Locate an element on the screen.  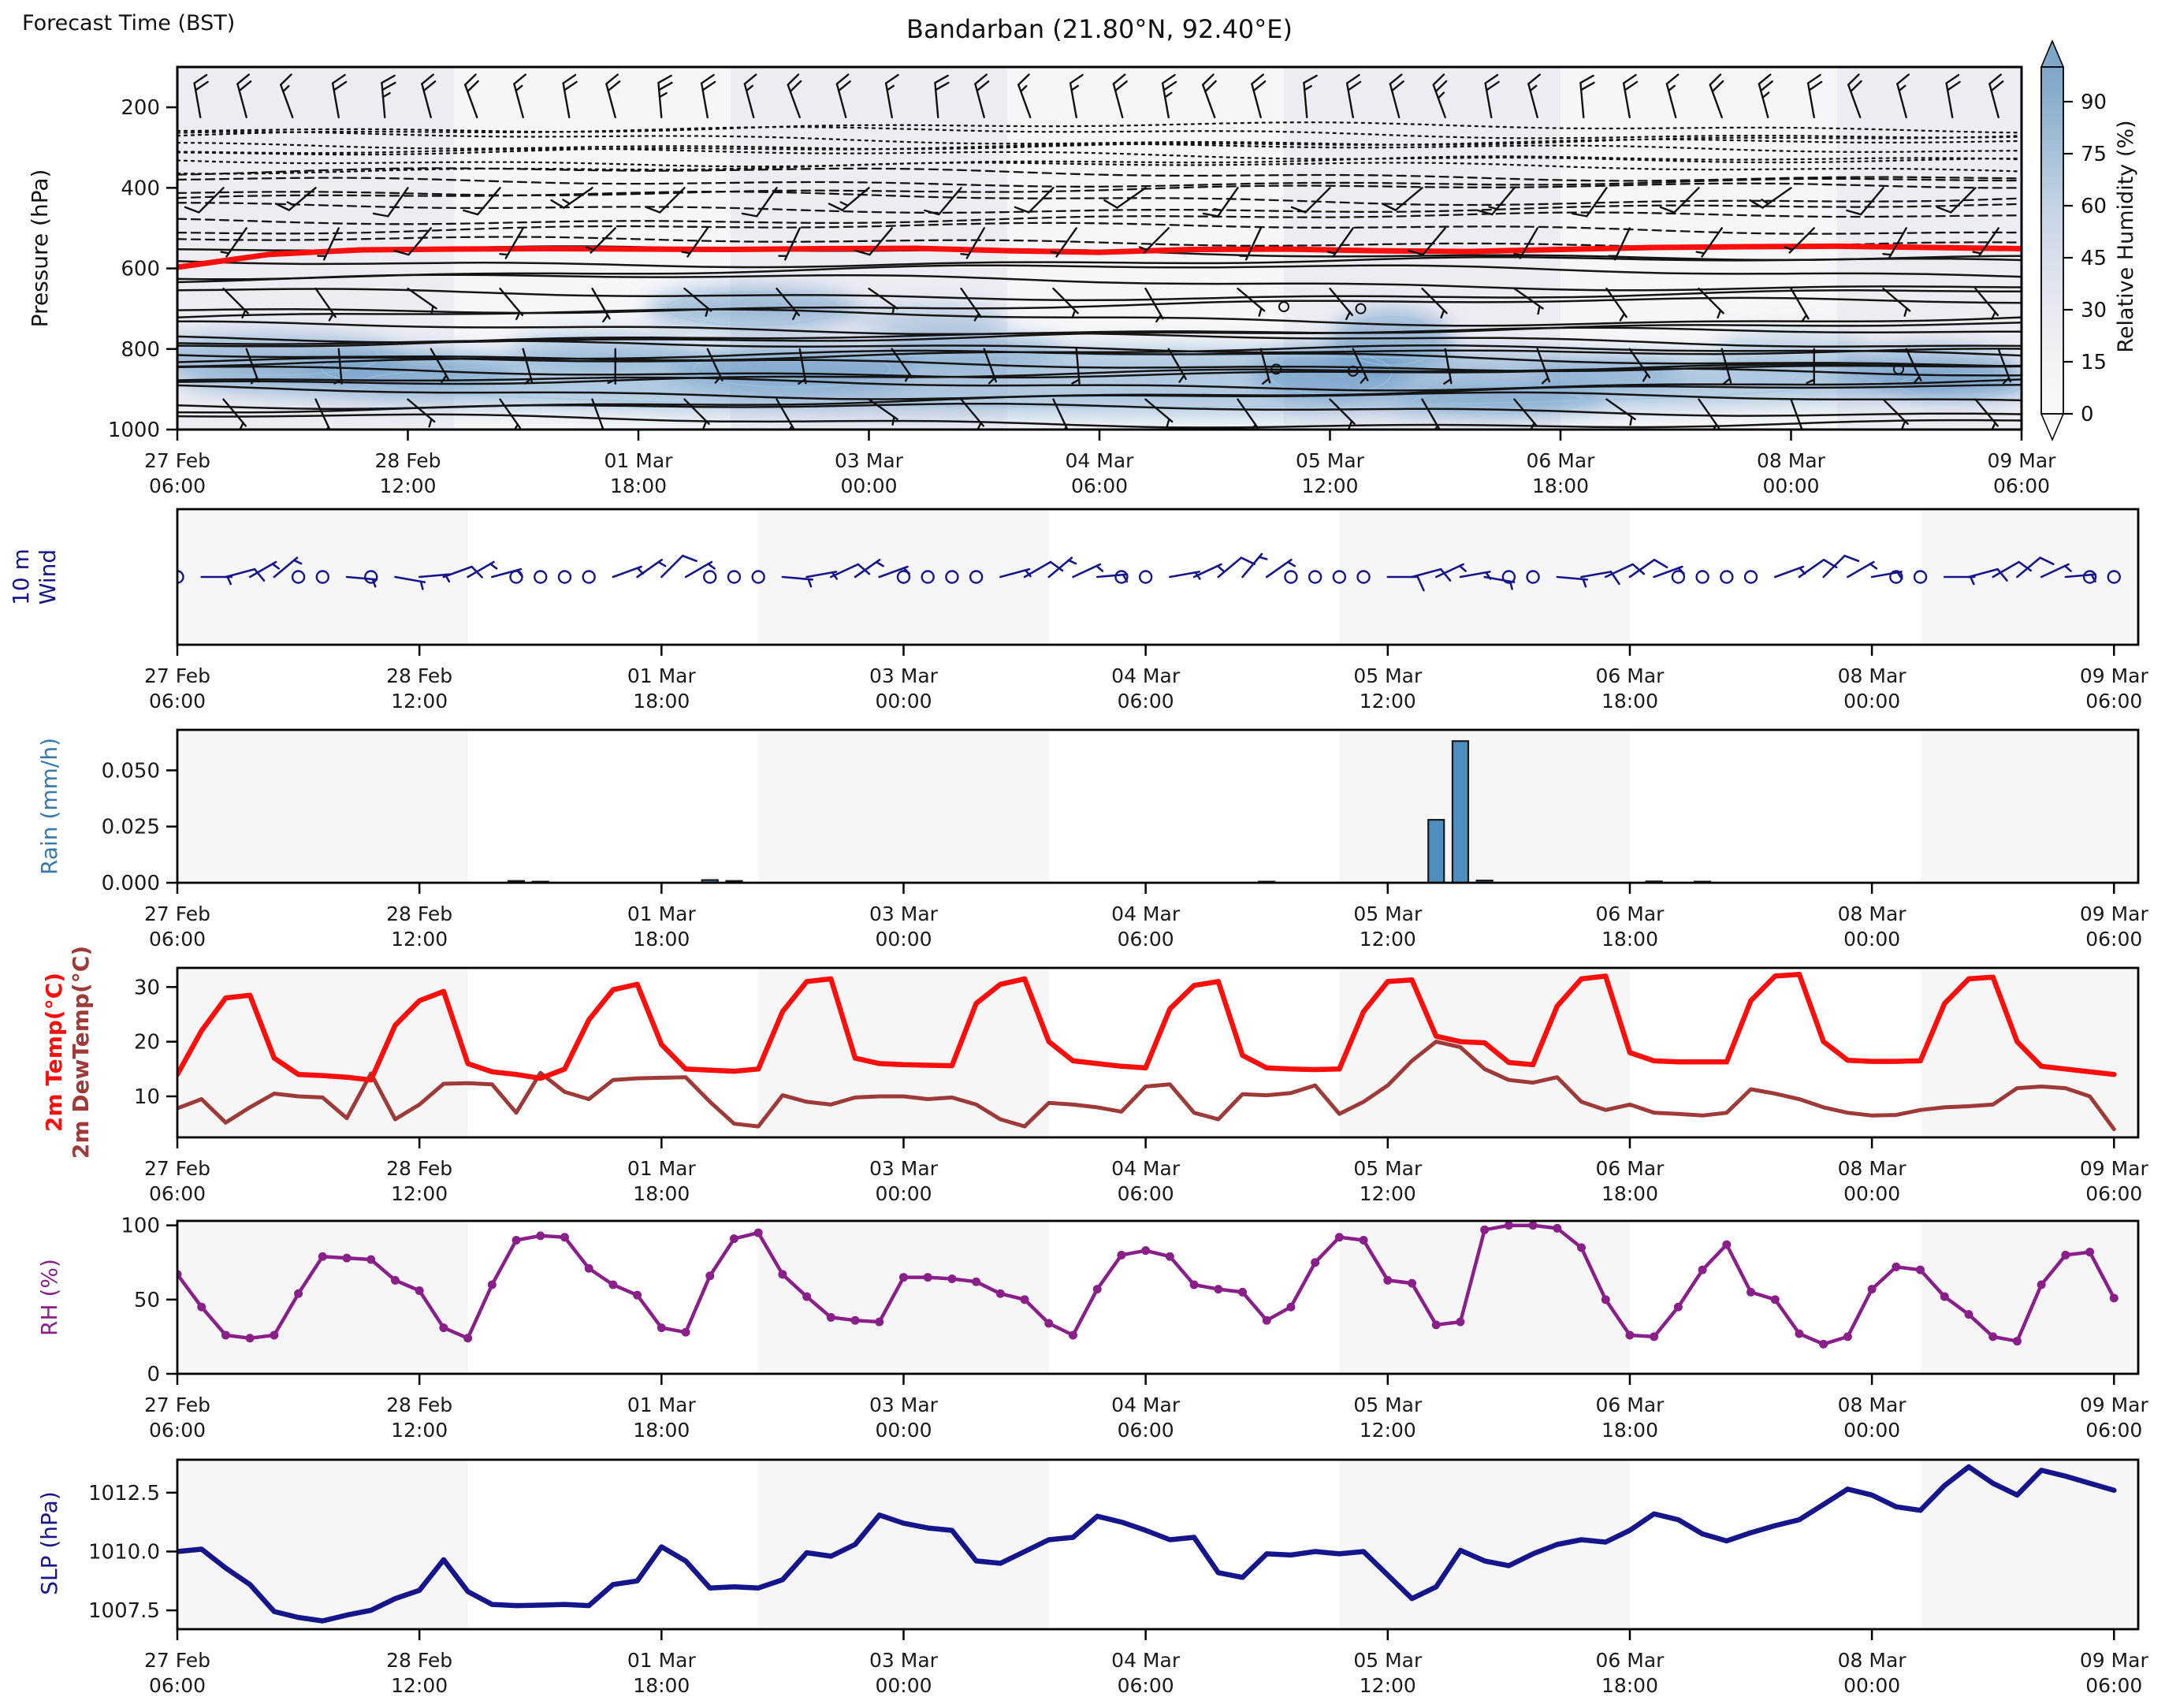
svg-text: 1010.0 is located at coordinates (124, 1552).